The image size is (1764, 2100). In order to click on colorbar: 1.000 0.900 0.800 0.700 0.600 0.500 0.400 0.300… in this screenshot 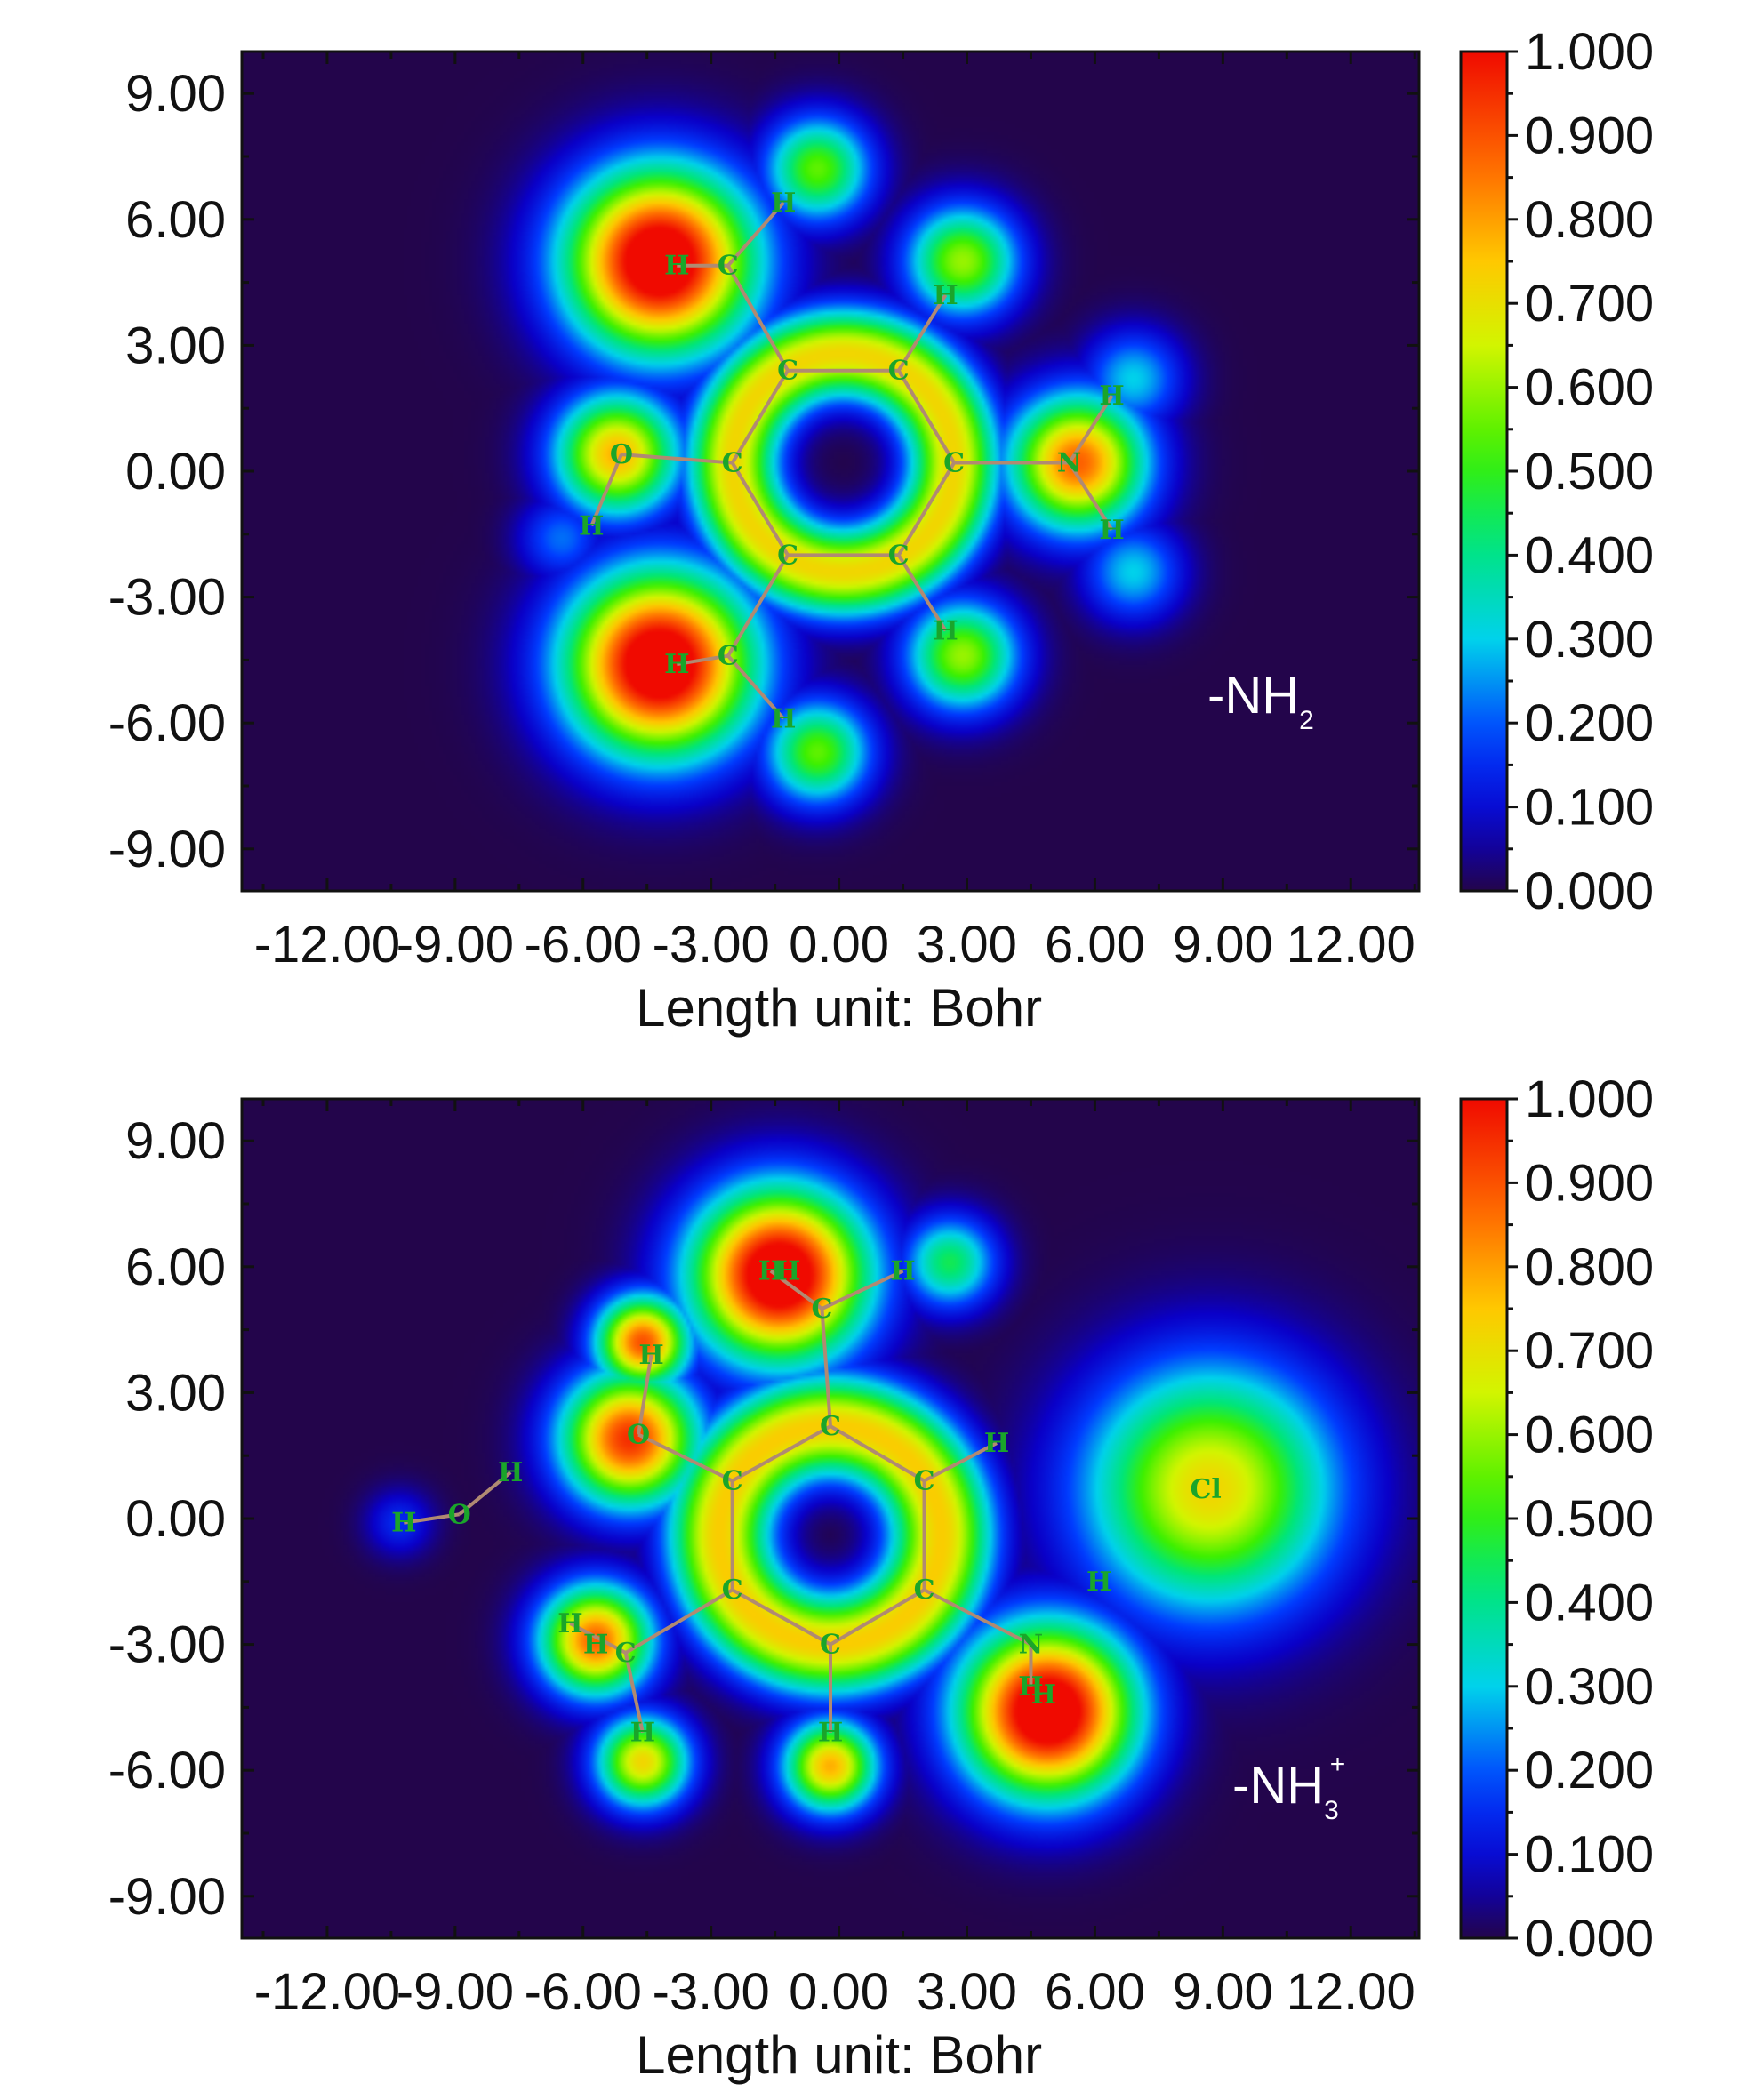, I will do `click(1557, 1519)`.